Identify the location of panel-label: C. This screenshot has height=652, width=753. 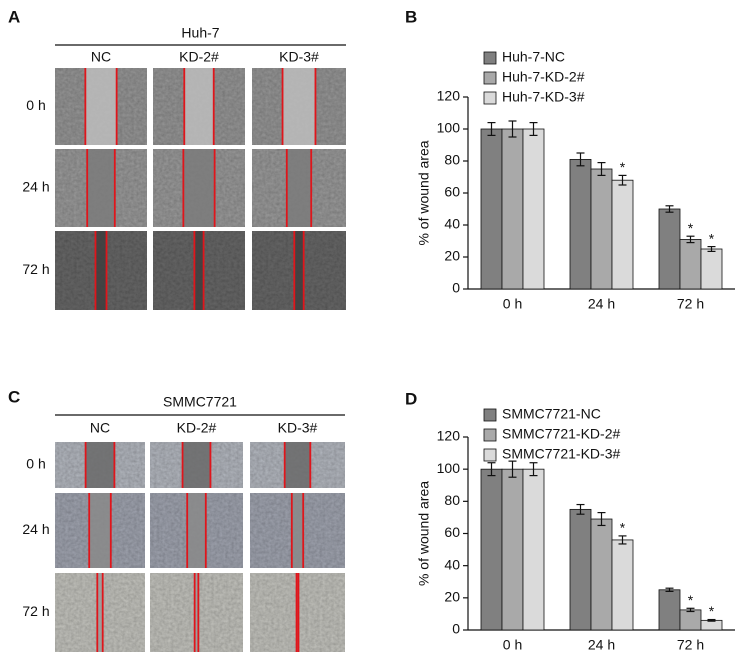
(14, 396).